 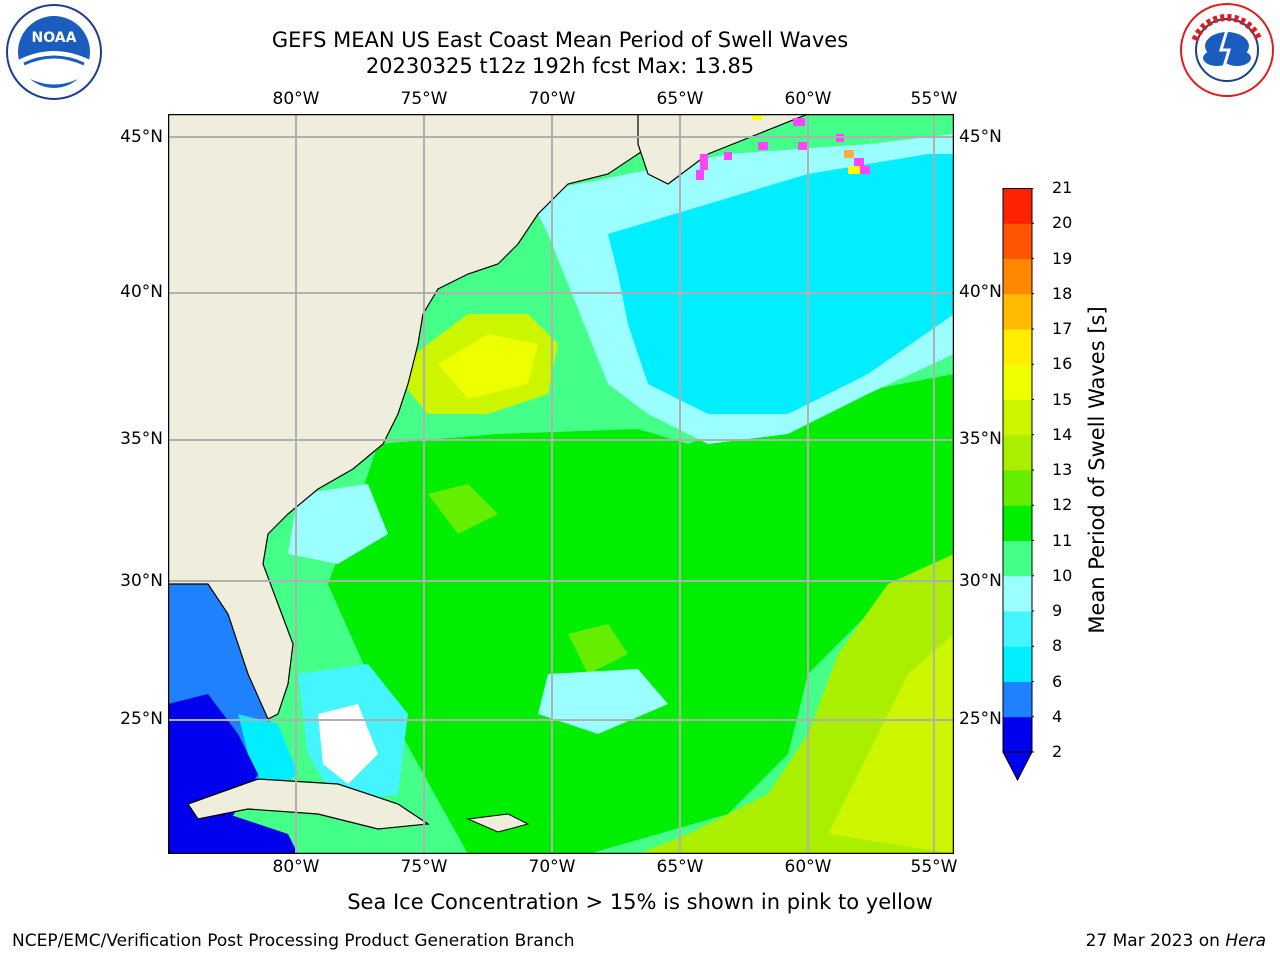 What do you see at coordinates (1152, 941) in the screenshot?
I see `footer-date-text: 27 Mar 2023 on` at bounding box center [1152, 941].